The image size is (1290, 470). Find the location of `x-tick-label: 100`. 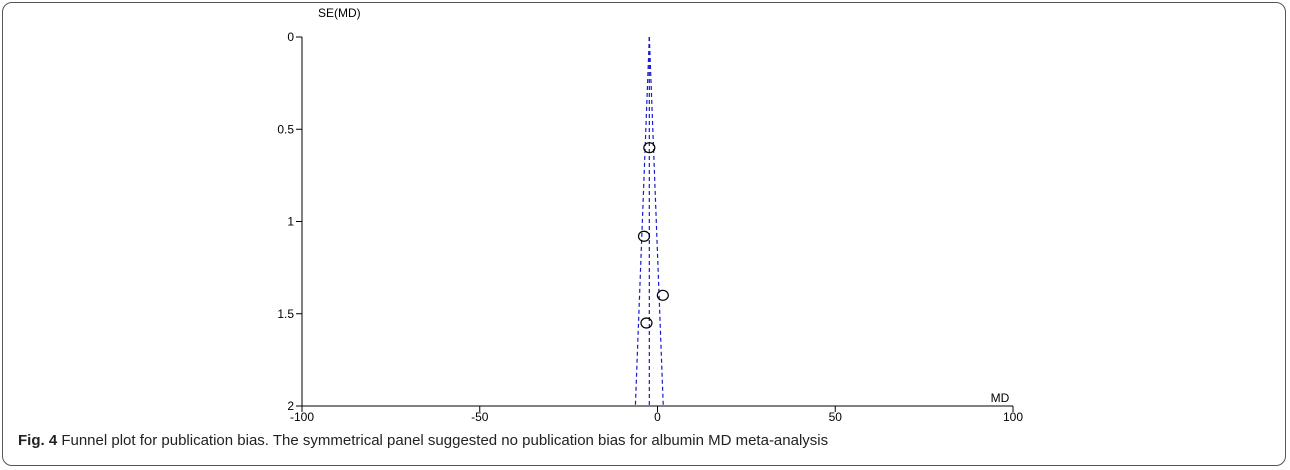

x-tick-label: 100 is located at coordinates (1013, 417).